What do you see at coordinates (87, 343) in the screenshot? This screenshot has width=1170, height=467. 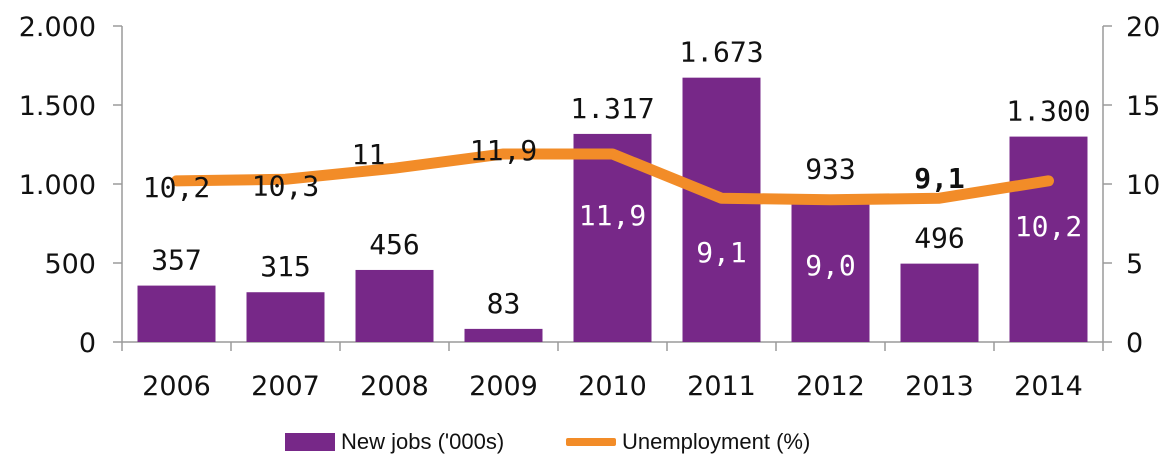 I see `y-left-tick-label: 0` at bounding box center [87, 343].